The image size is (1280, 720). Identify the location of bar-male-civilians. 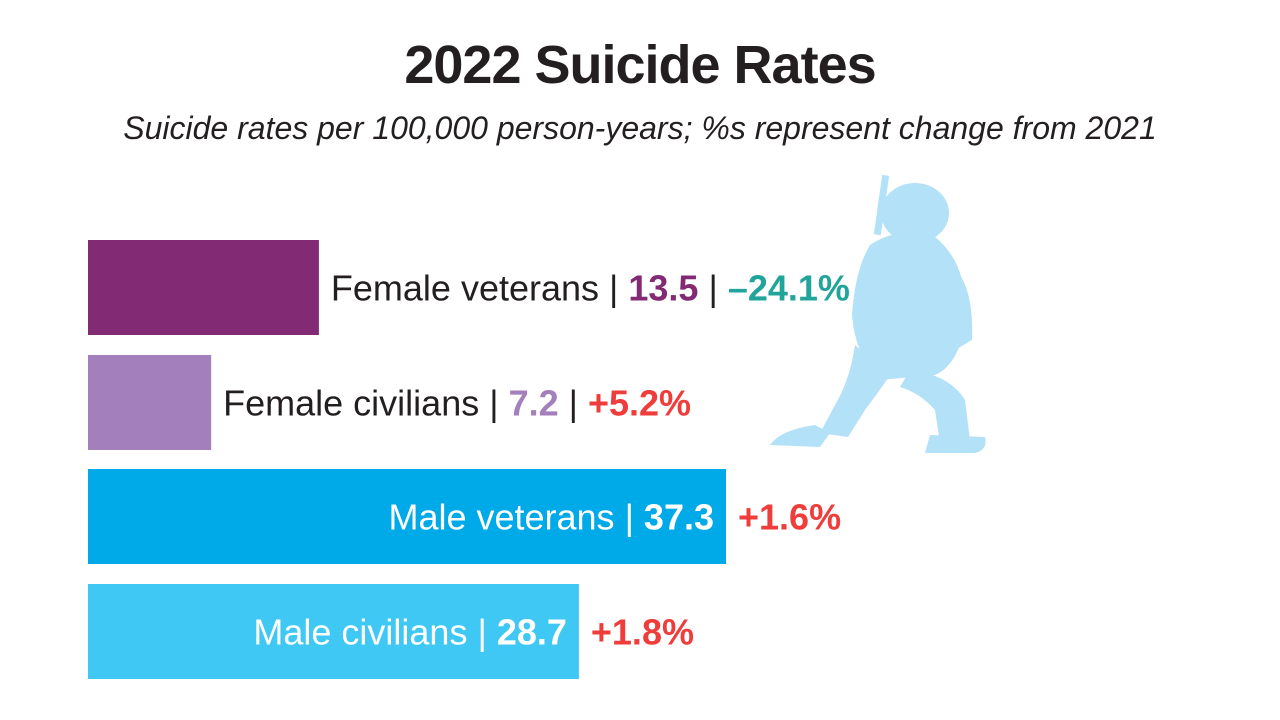
(333, 631).